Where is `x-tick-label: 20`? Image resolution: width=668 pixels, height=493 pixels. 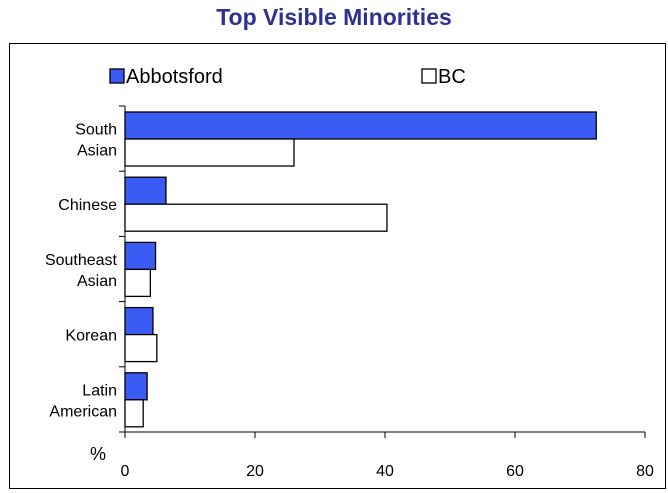 x-tick-label: 20 is located at coordinates (255, 471).